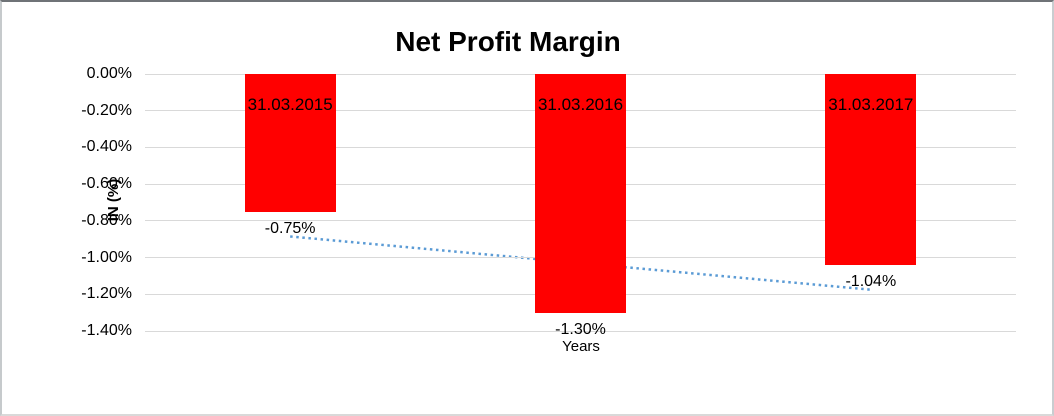 The height and width of the screenshot is (416, 1054). I want to click on y-tick-label: -0.40%, so click(106, 147).